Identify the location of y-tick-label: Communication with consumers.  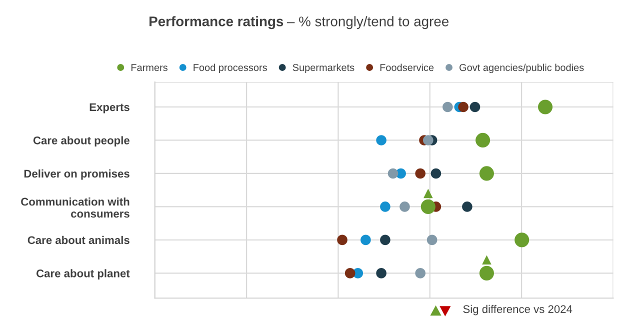
(75, 208).